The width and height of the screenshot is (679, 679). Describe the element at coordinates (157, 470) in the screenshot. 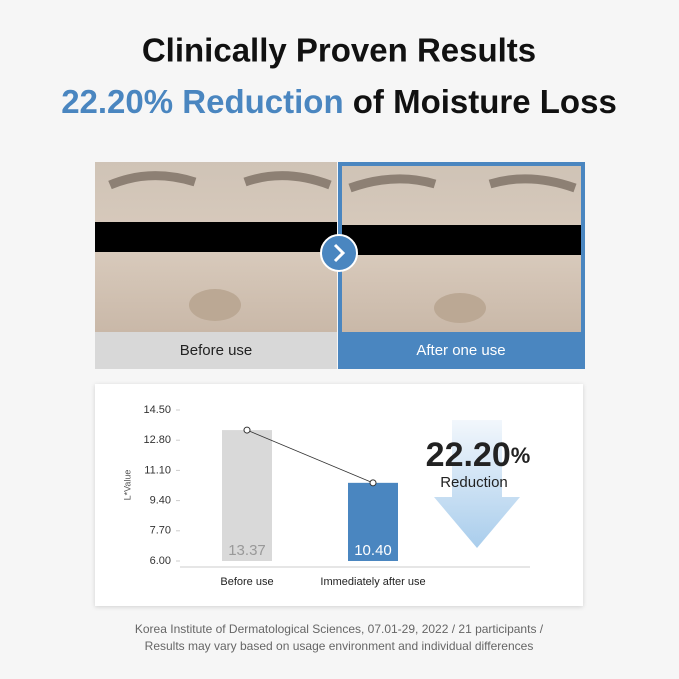

I see `y-tick-label: 11.10` at that location.